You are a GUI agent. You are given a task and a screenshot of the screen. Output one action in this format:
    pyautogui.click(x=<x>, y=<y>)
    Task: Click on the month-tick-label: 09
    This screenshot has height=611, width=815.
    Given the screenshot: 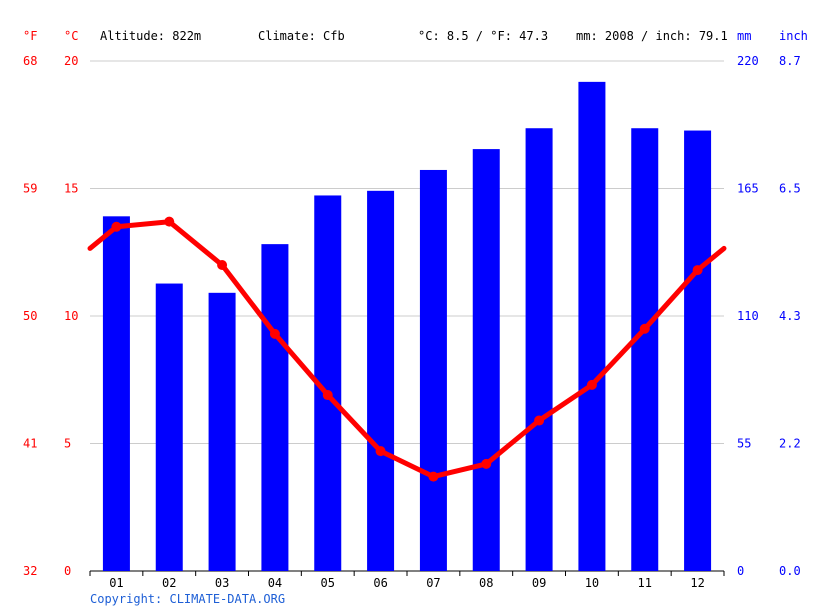 What is the action you would take?
    pyautogui.click(x=539, y=583)
    